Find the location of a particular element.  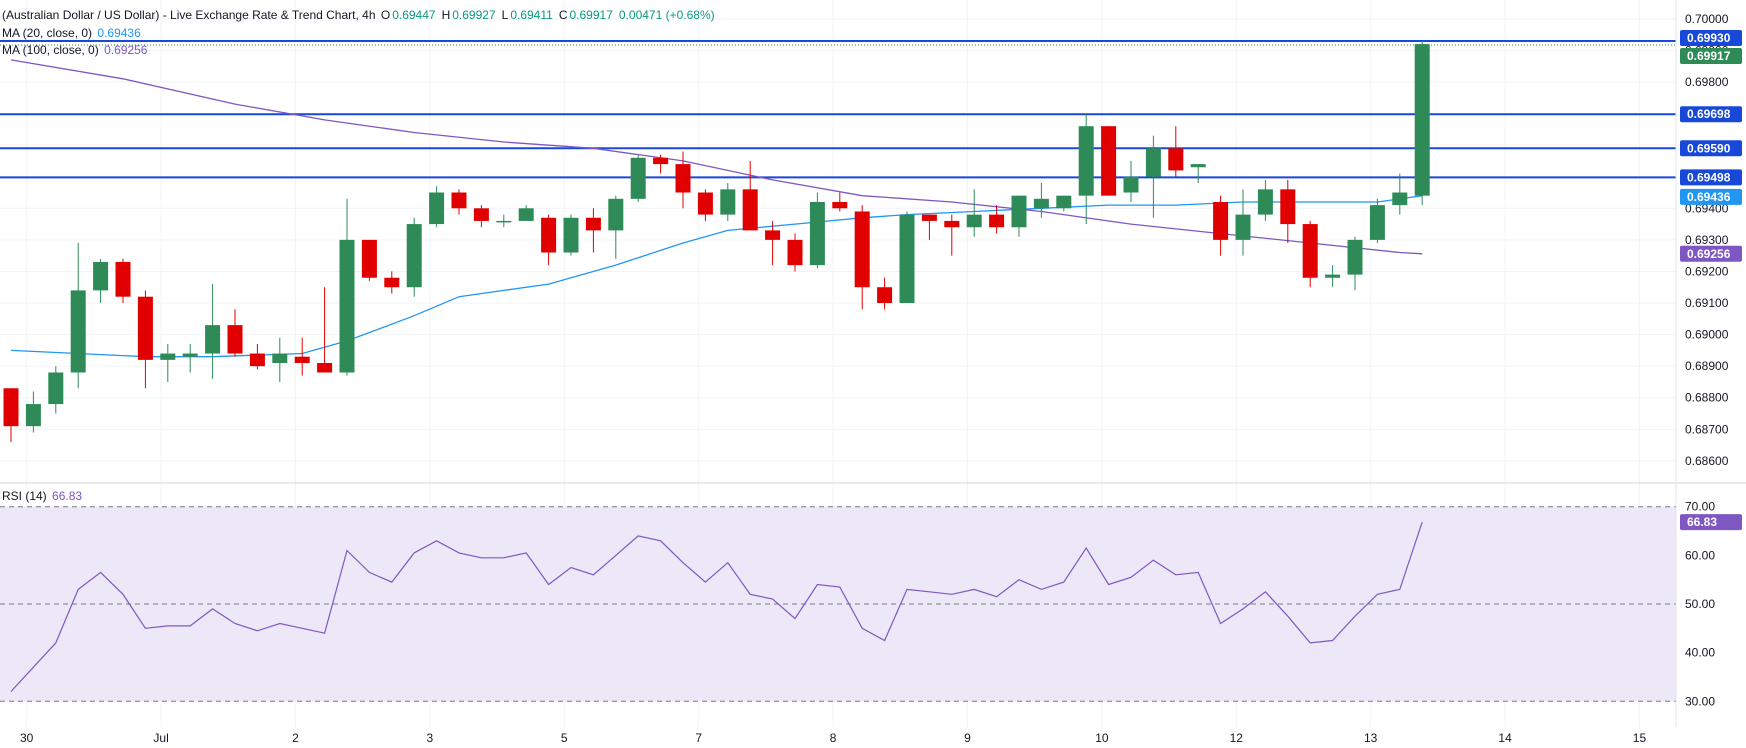

x-tick-label: 14 is located at coordinates (1505, 738).